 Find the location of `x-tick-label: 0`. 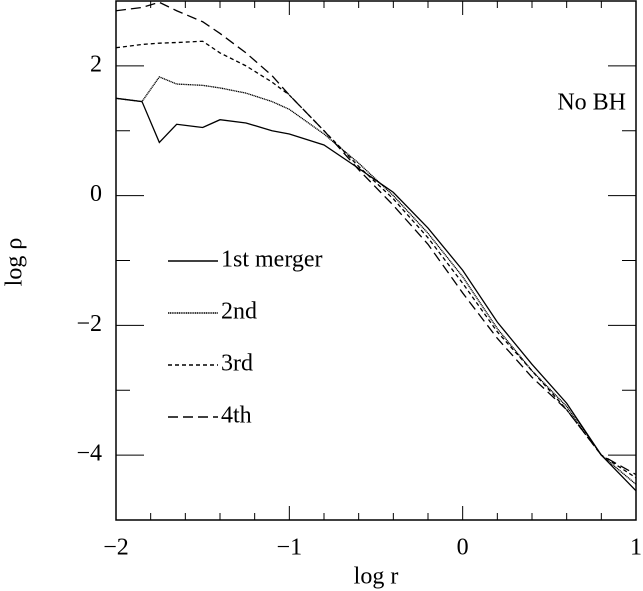

x-tick-label: 0 is located at coordinates (463, 548).